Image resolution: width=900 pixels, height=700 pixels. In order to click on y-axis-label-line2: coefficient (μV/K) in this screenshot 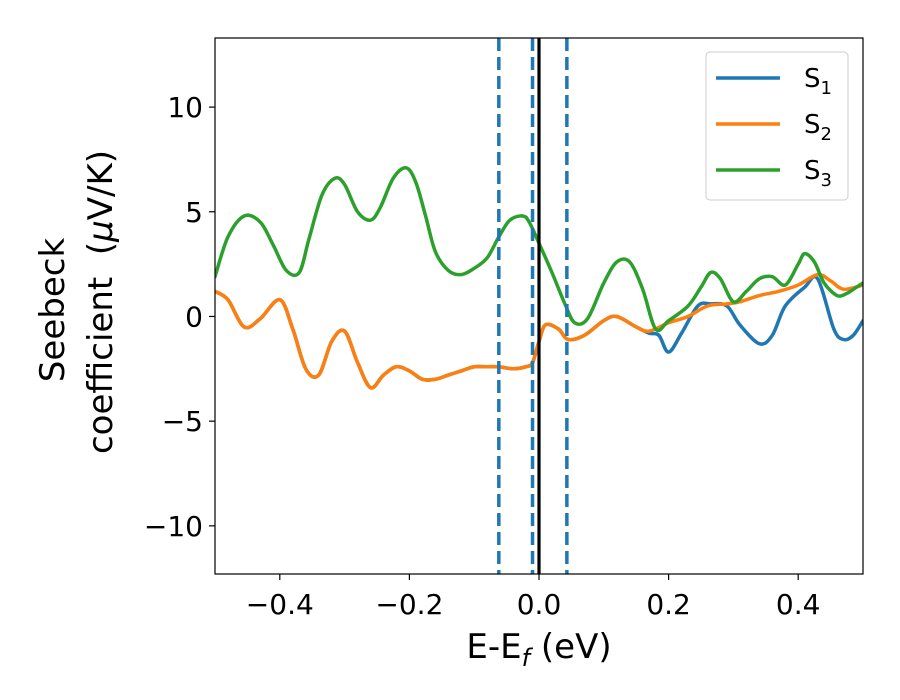, I will do `click(101, 302)`.